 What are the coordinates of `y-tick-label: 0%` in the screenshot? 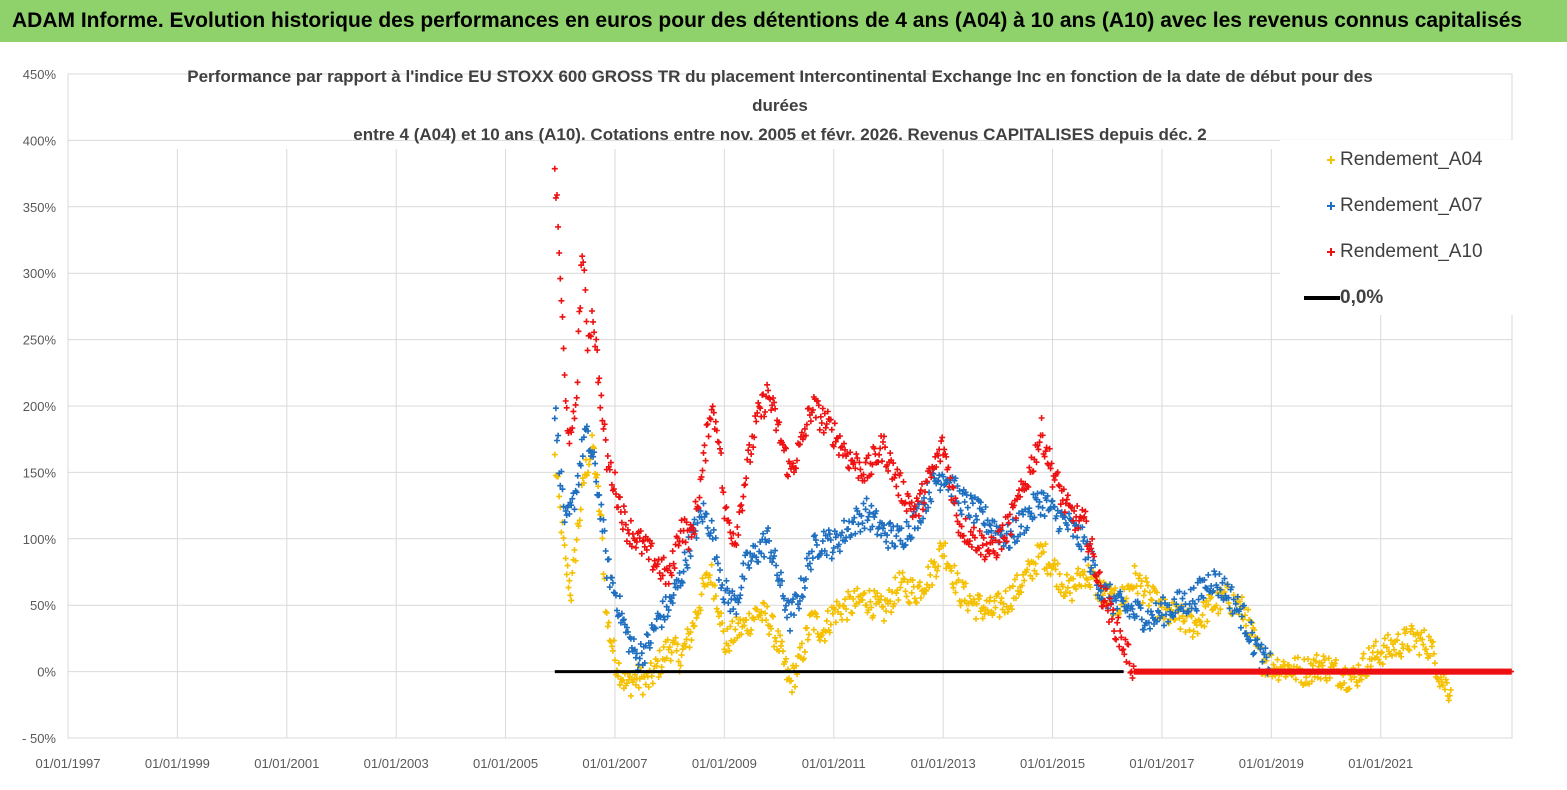 It's located at (46, 672).